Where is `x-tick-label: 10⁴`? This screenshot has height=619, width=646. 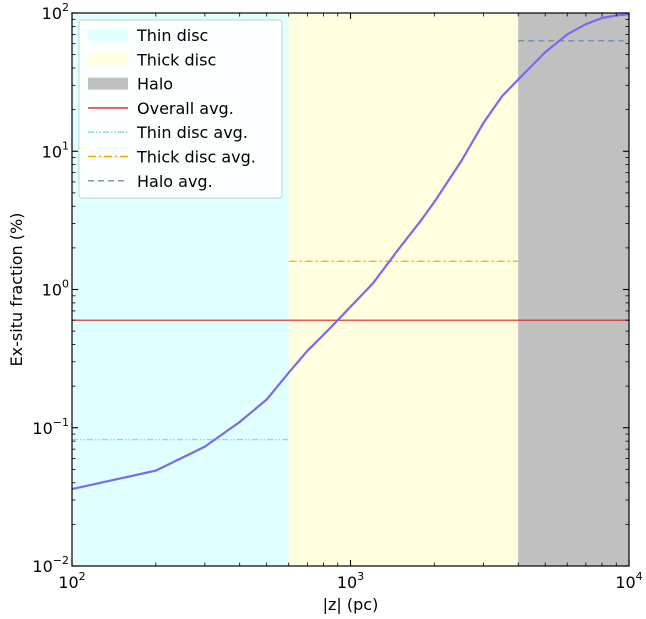 x-tick-label: 10⁴ is located at coordinates (628, 581).